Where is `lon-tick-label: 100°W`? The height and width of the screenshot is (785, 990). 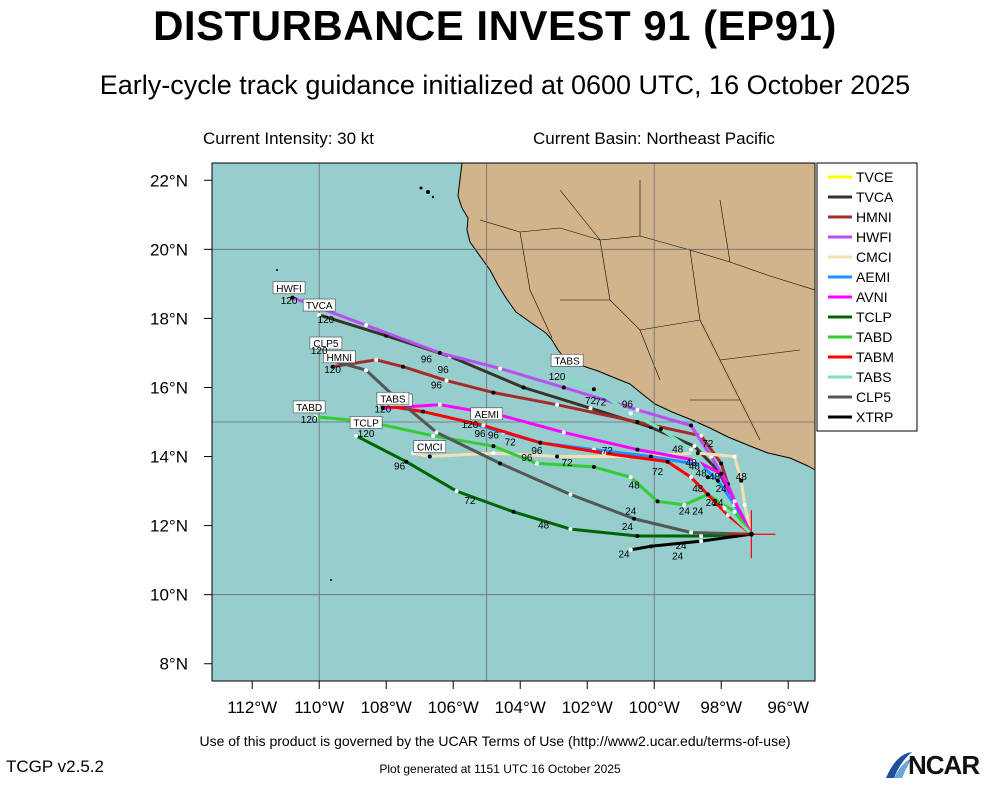
lon-tick-label: 100°W is located at coordinates (654, 707).